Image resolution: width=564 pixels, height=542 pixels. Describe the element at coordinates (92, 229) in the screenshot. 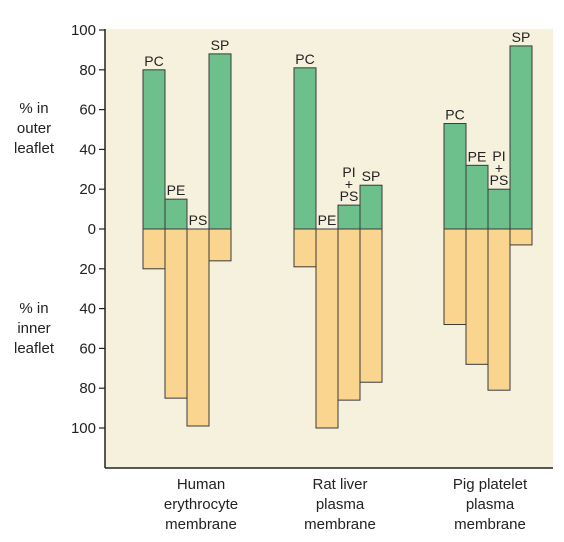

I see `y-tick-label: 0` at that location.